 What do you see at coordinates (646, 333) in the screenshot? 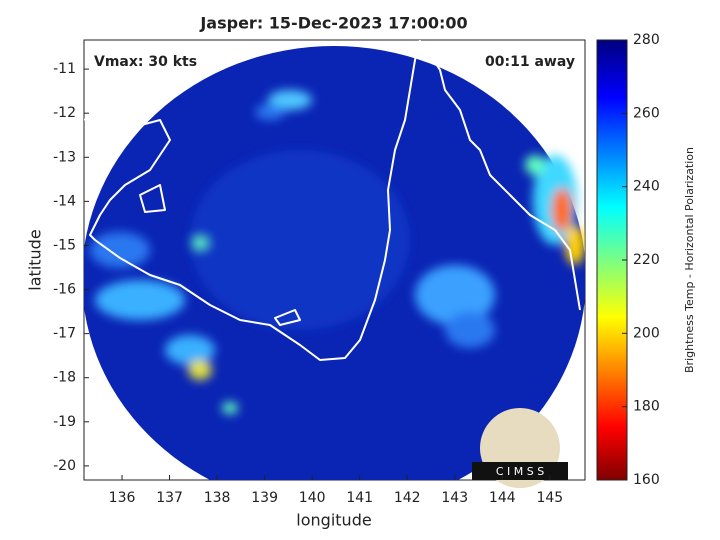
I see `colorbar-tick-label: 200` at bounding box center [646, 333].